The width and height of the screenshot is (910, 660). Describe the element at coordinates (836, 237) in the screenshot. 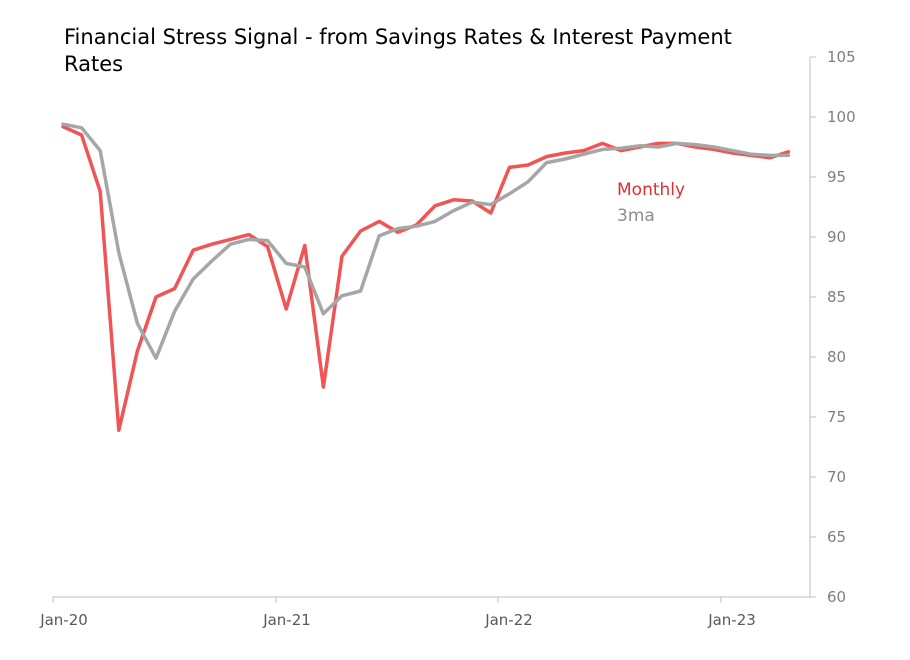

I see `y-tick-label: 90` at that location.